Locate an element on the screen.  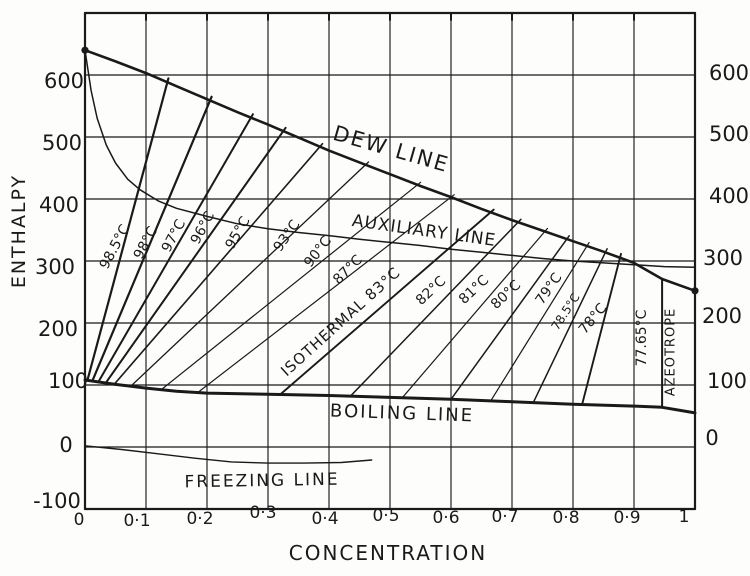
y-tick-left-100: -100 is located at coordinates (57, 501).